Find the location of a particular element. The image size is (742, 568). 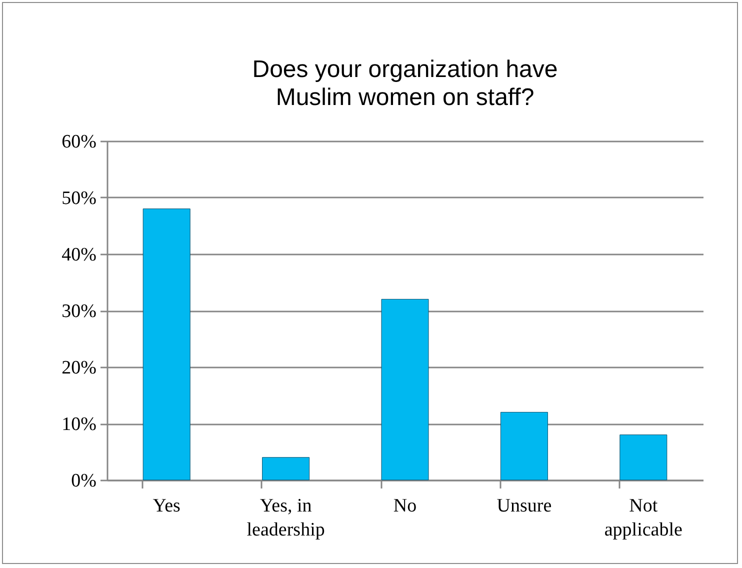

x-tick-label: Yes, in leadership is located at coordinates (285, 518).